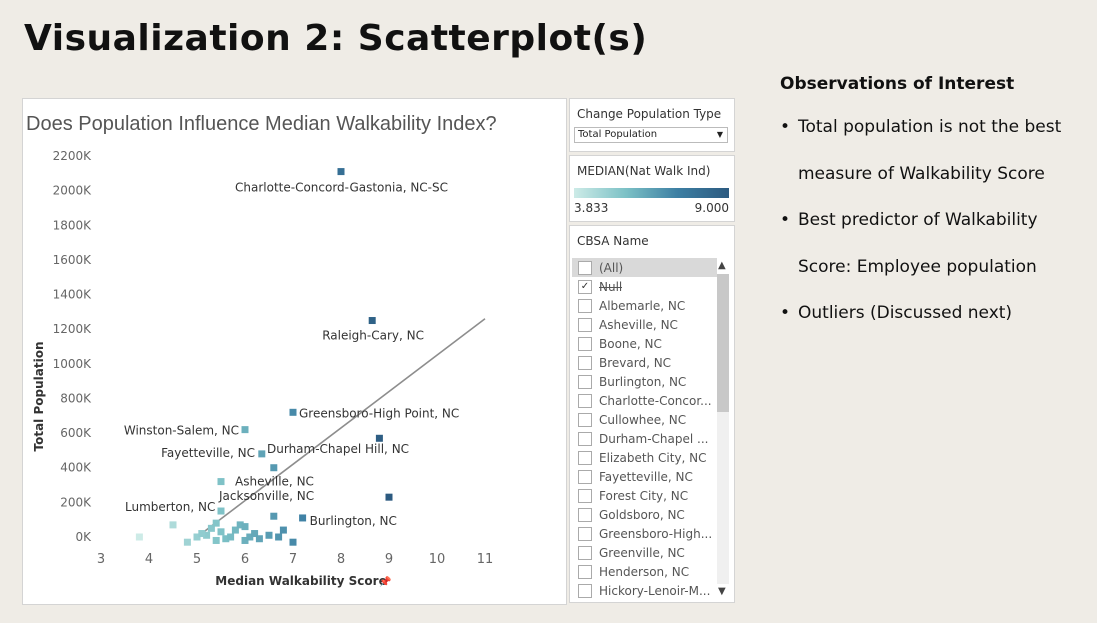 The image size is (1097, 623). What do you see at coordinates (591, 208) in the screenshot?
I see `color-ramp-min: 3.833` at bounding box center [591, 208].